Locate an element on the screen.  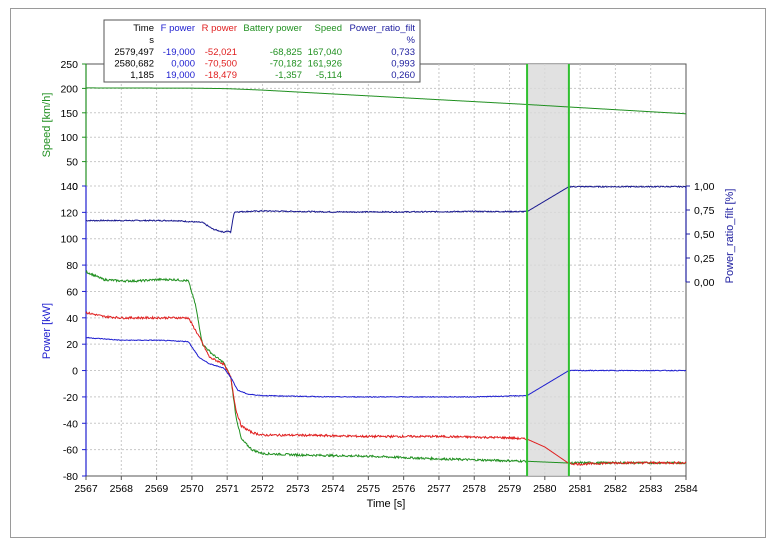
speed-tick-label: 0 is located at coordinates (75, 187).